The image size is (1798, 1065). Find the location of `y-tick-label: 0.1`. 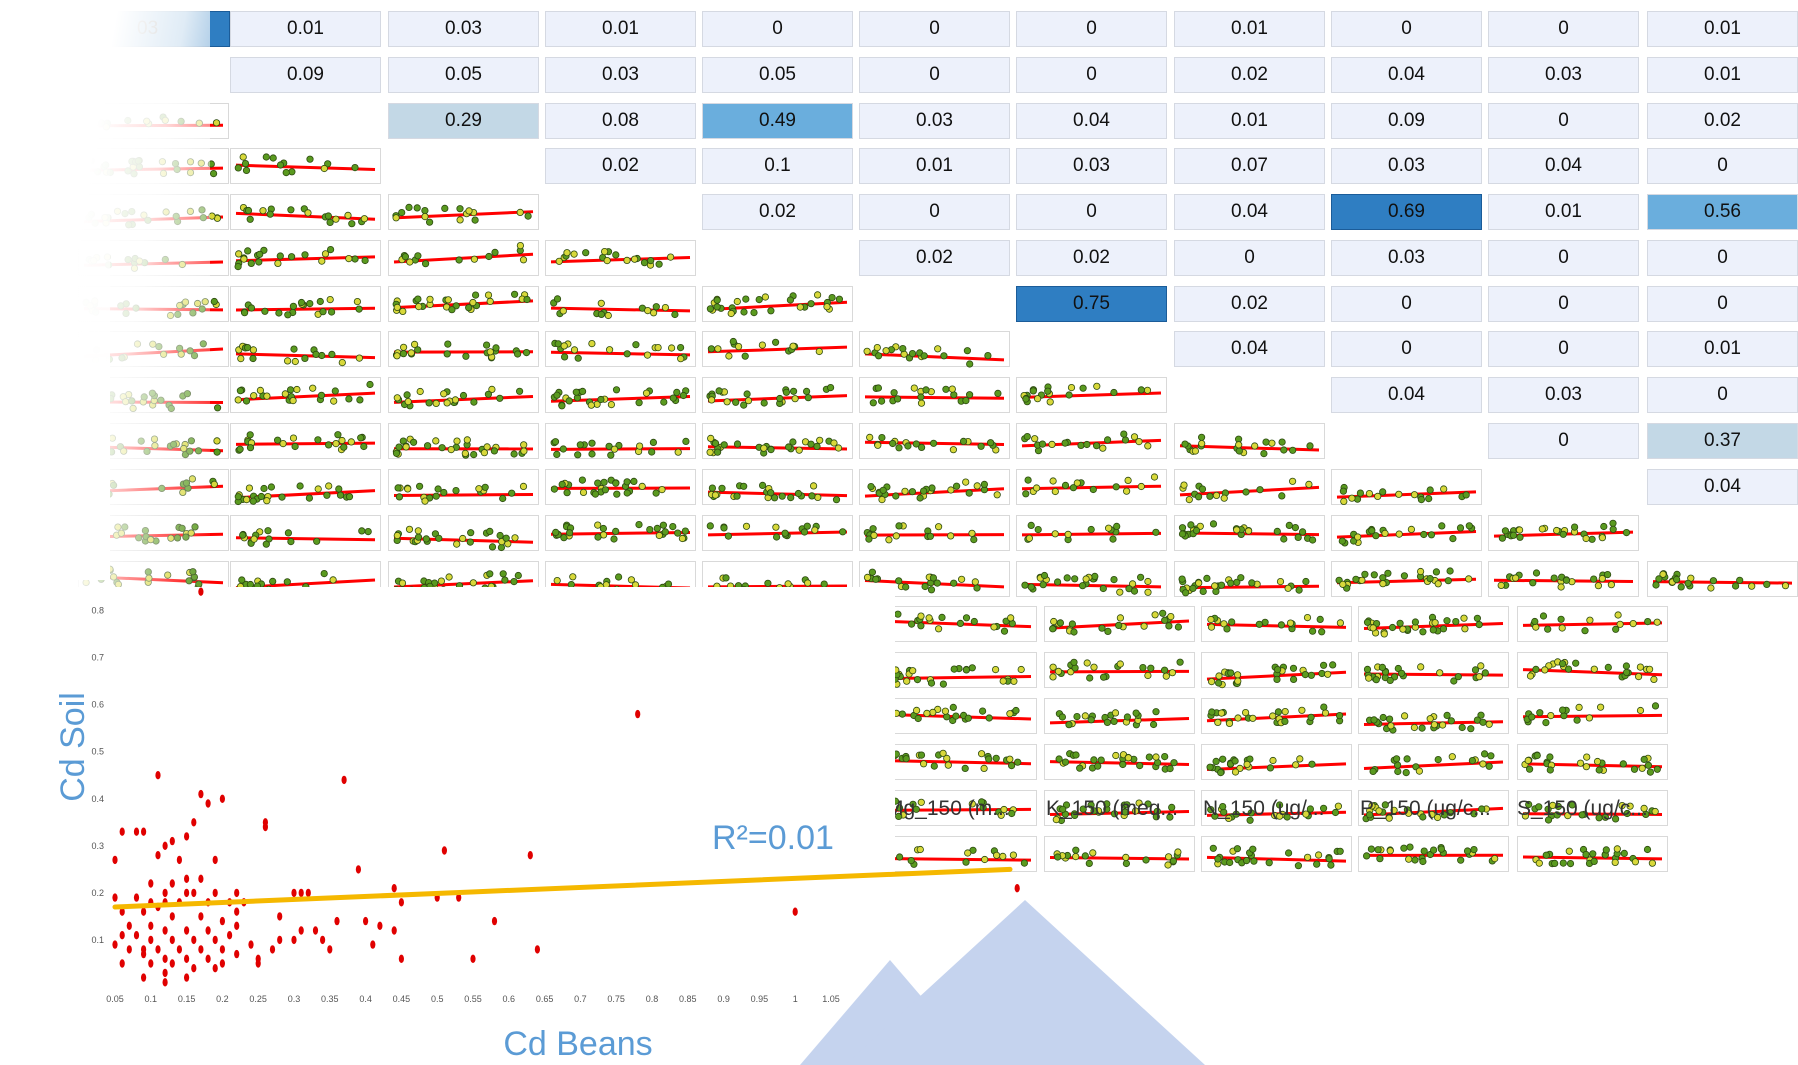

y-tick-label: 0.1 is located at coordinates (97, 940).